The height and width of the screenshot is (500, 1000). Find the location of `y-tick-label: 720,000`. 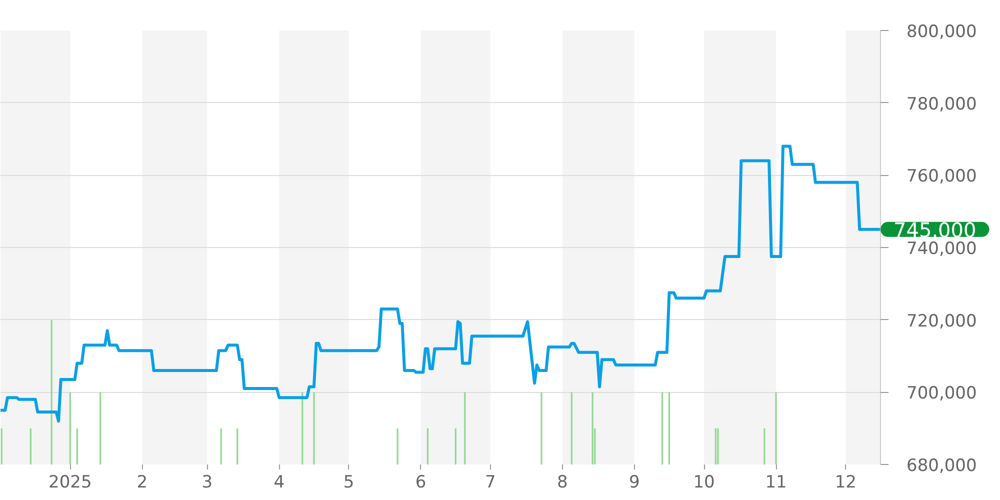

y-tick-label: 720,000 is located at coordinates (941, 321).